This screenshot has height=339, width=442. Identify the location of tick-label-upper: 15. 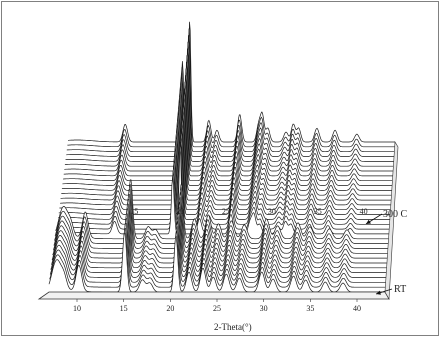
(134, 211).